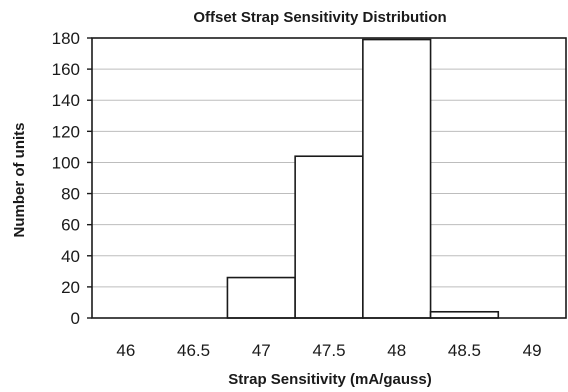  I want to click on x-axis-ticks: 46 46.5 47 47.5 48 48.5 49, so click(328, 350).